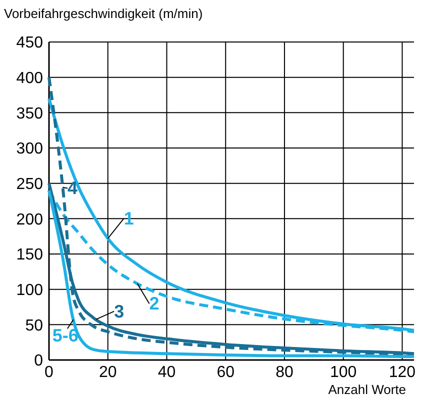  Describe the element at coordinates (30, 219) in the screenshot. I see `y-tick-label: 200` at that location.